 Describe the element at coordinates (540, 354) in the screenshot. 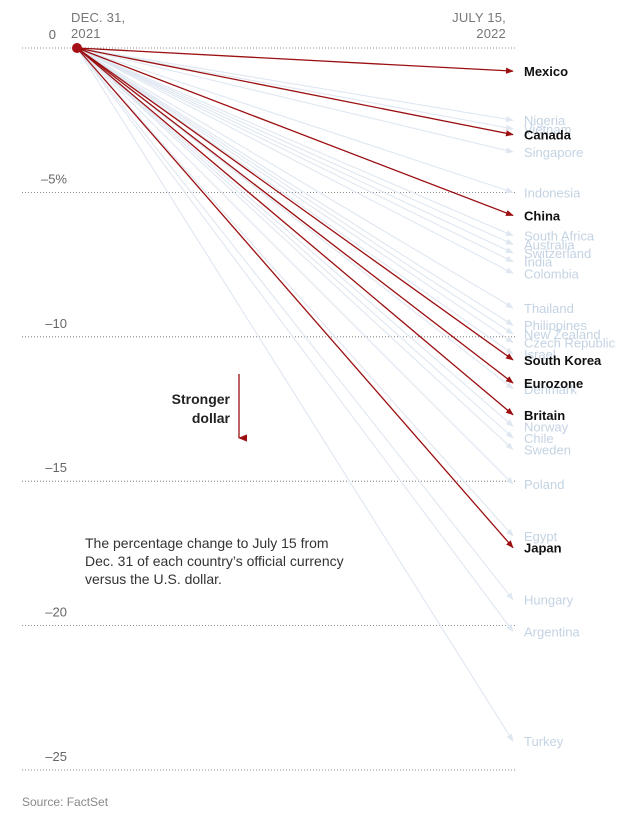

I see `series-label-israel: Israel` at that location.